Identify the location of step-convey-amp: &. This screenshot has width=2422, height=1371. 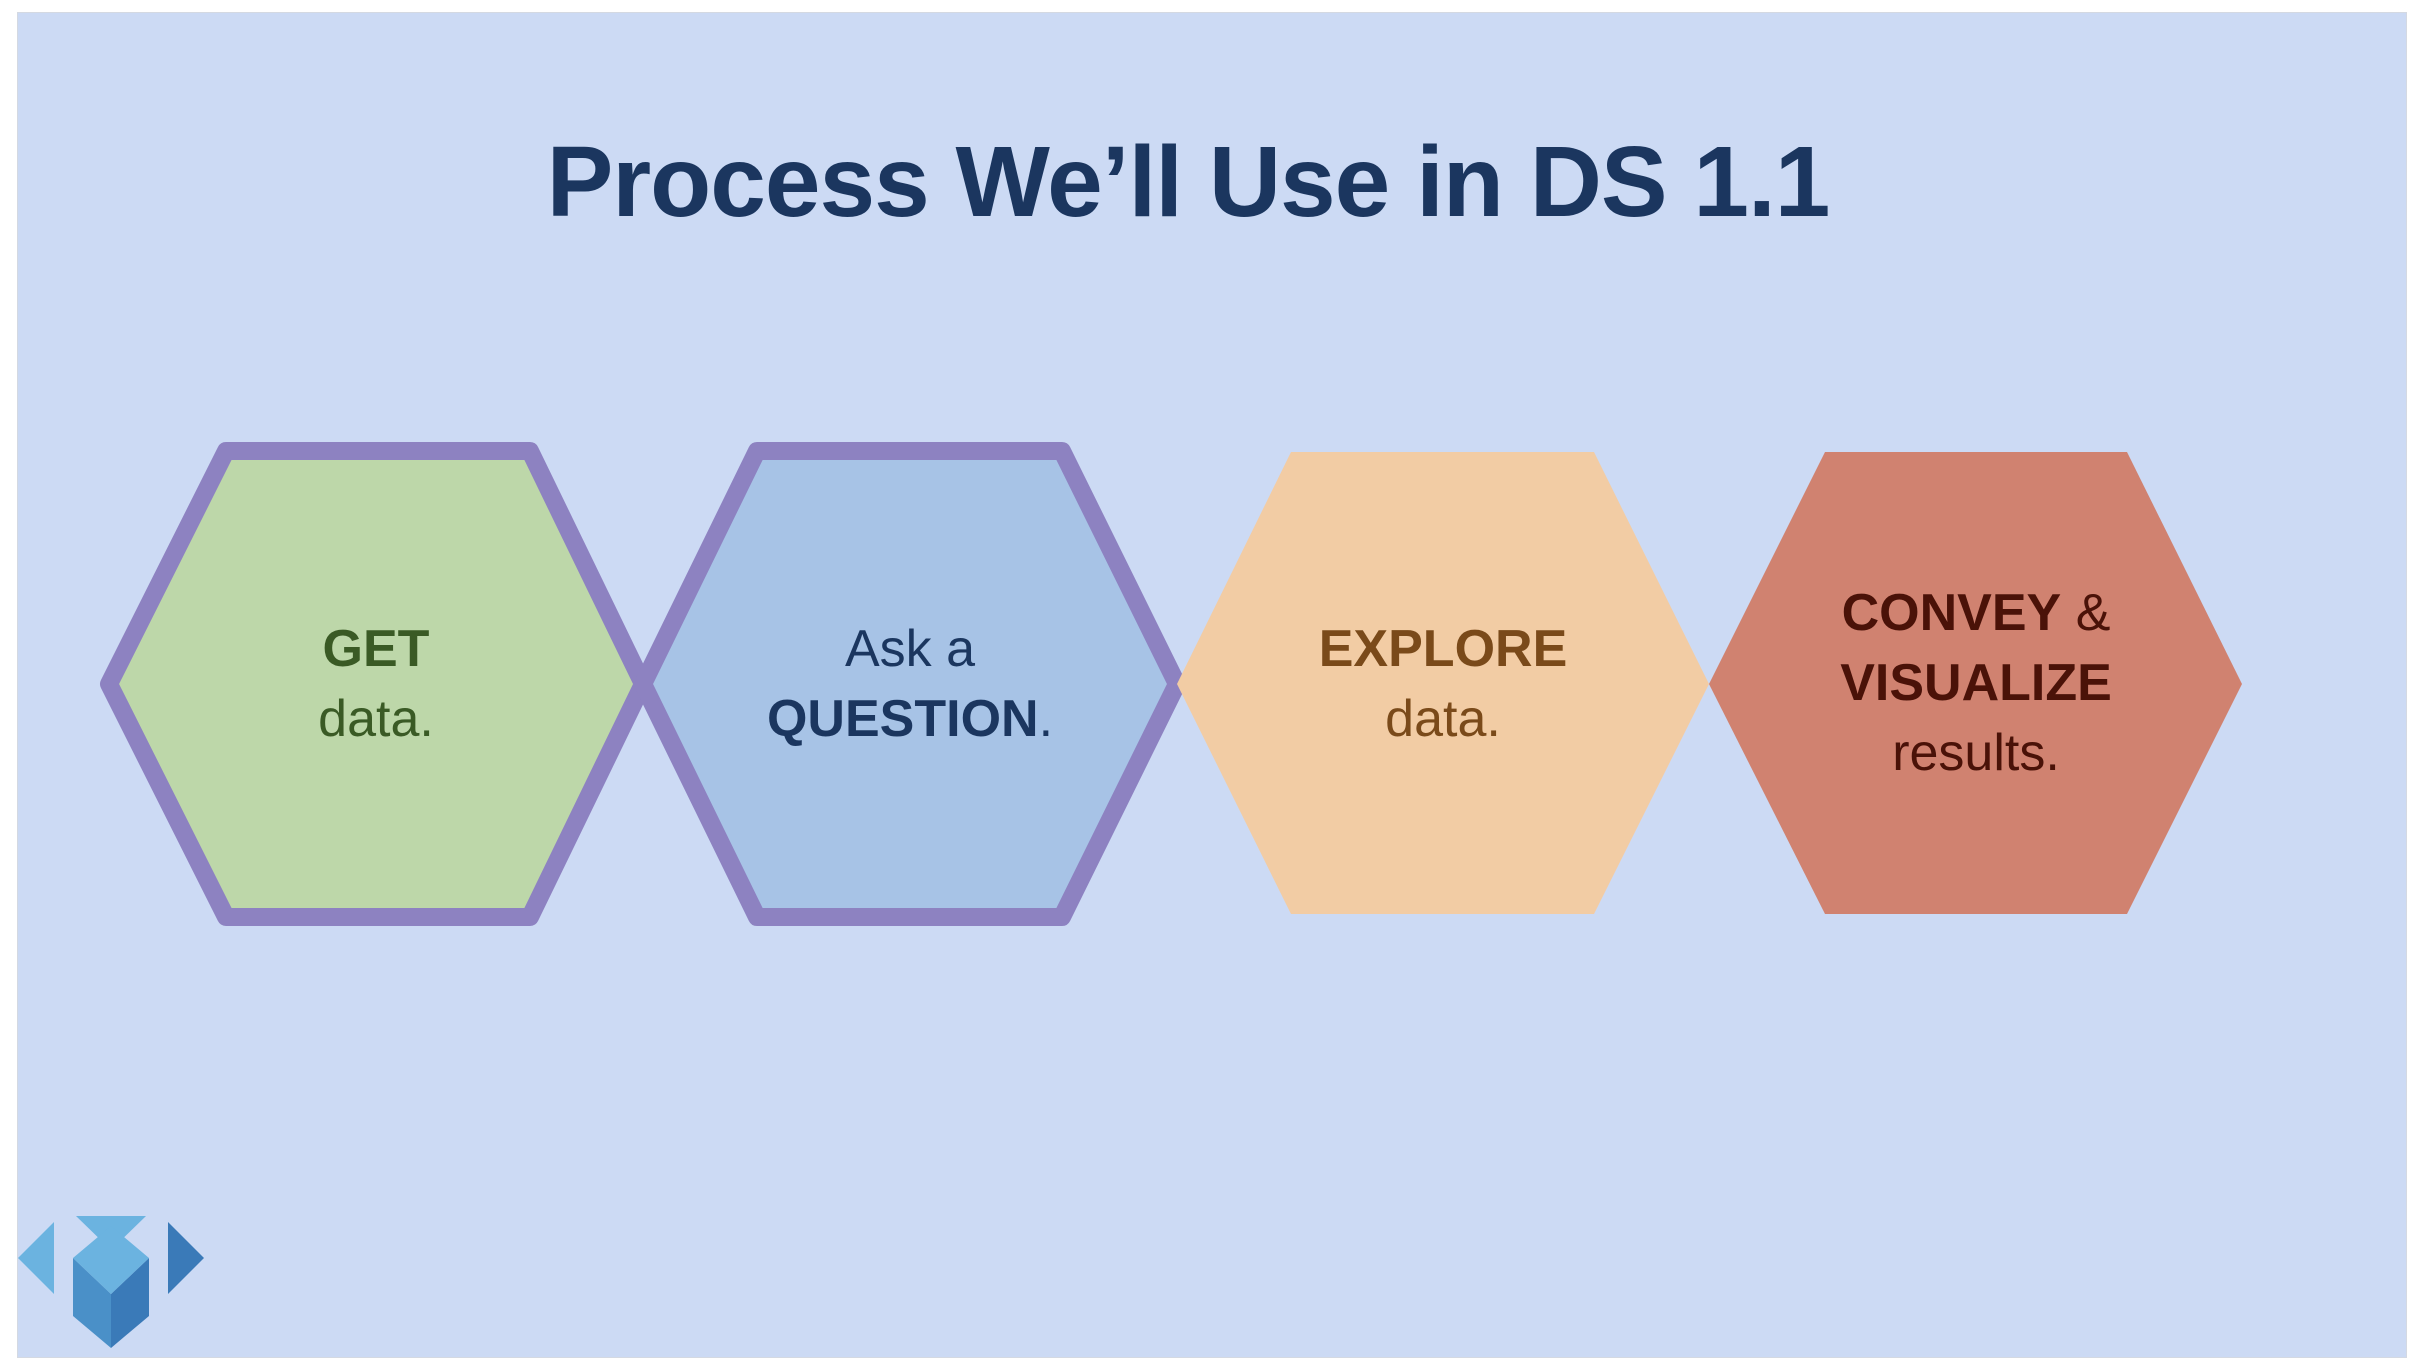
(2093, 613).